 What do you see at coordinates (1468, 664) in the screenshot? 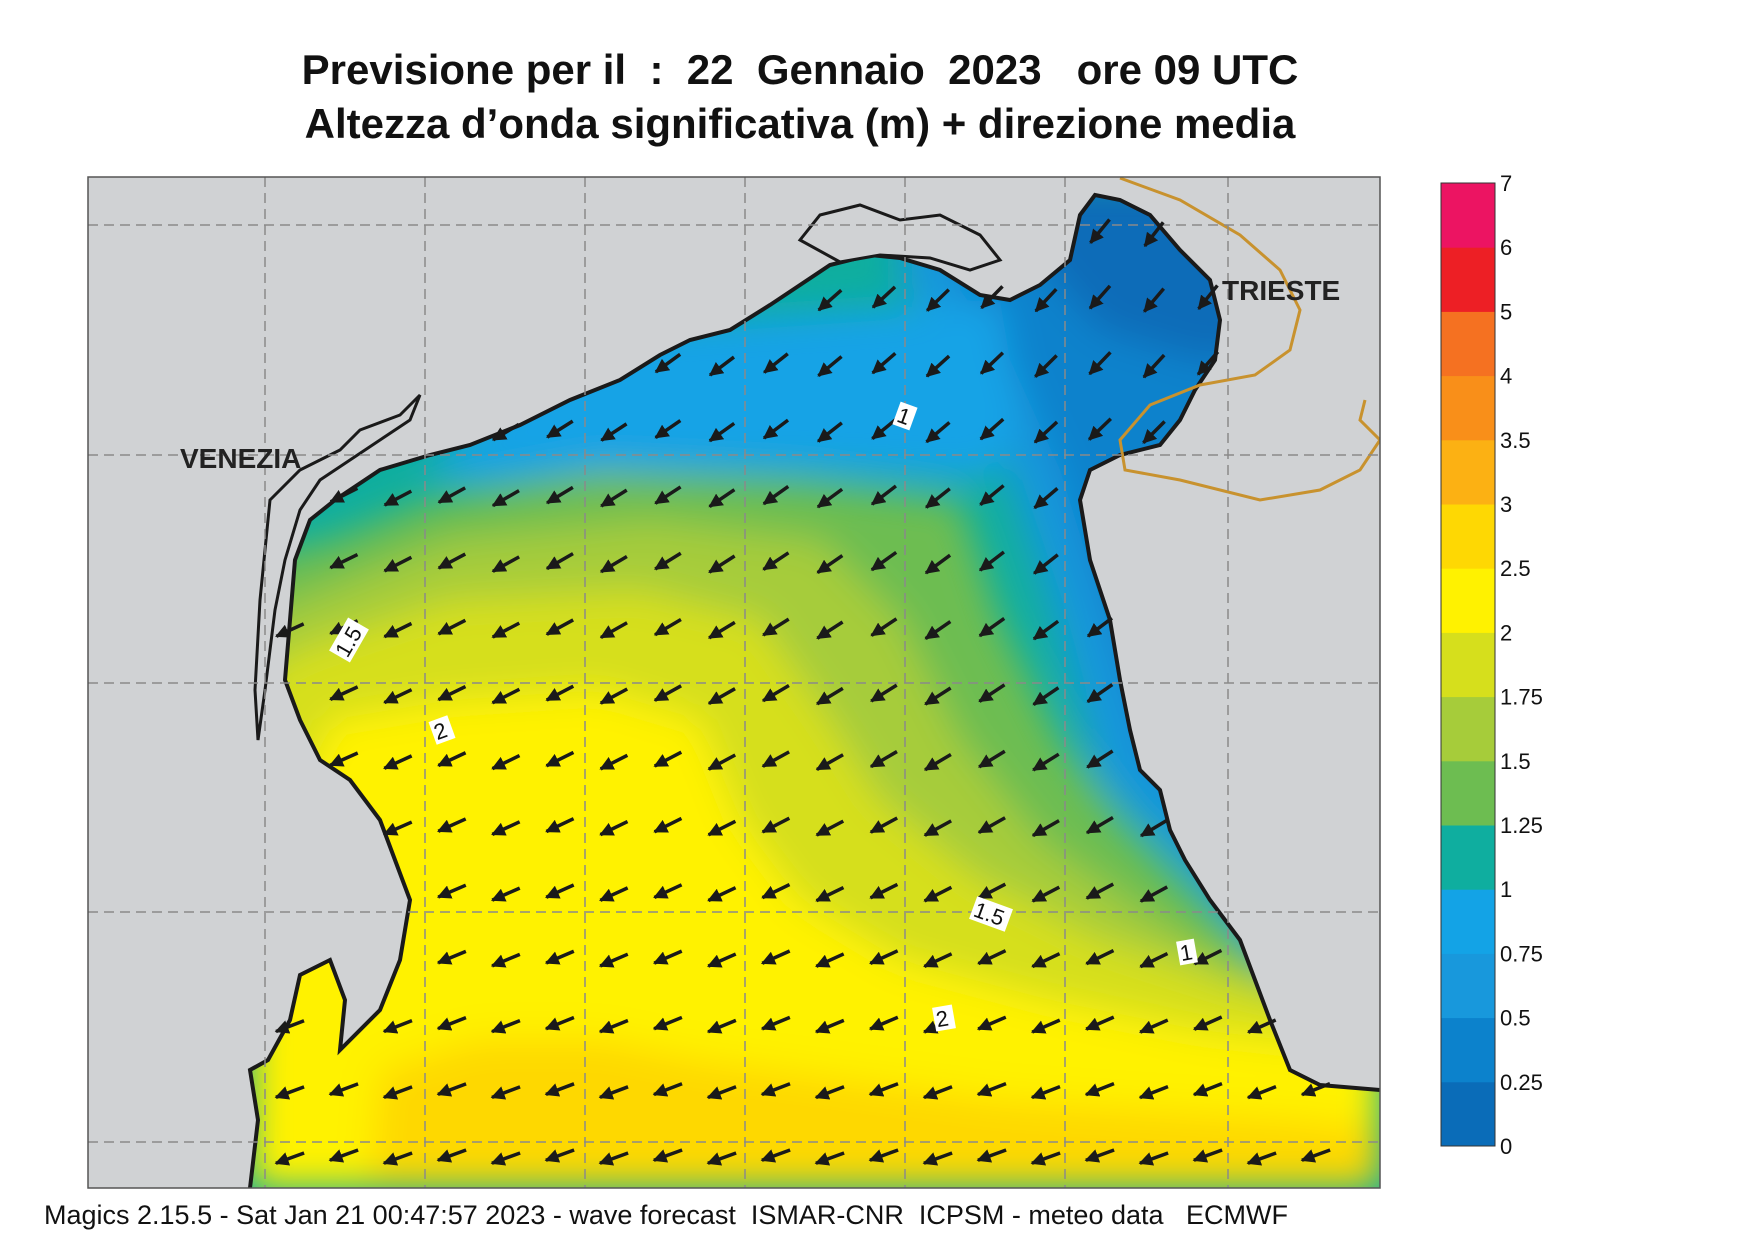
I see `colorbar-frame` at bounding box center [1468, 664].